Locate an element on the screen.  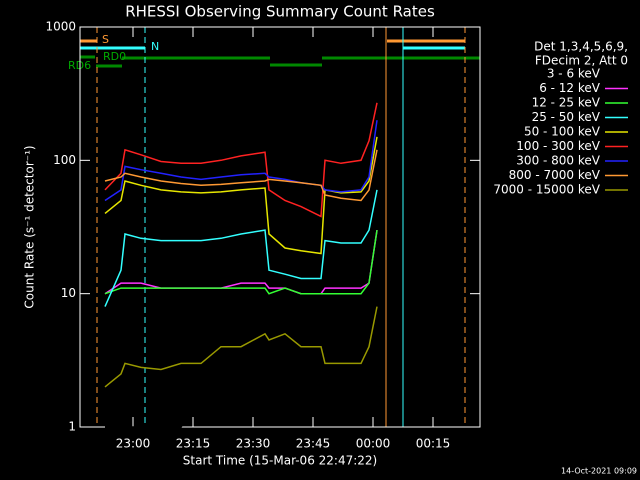
footer: 14-Oct-2021 09:09 is located at coordinates (599, 471).